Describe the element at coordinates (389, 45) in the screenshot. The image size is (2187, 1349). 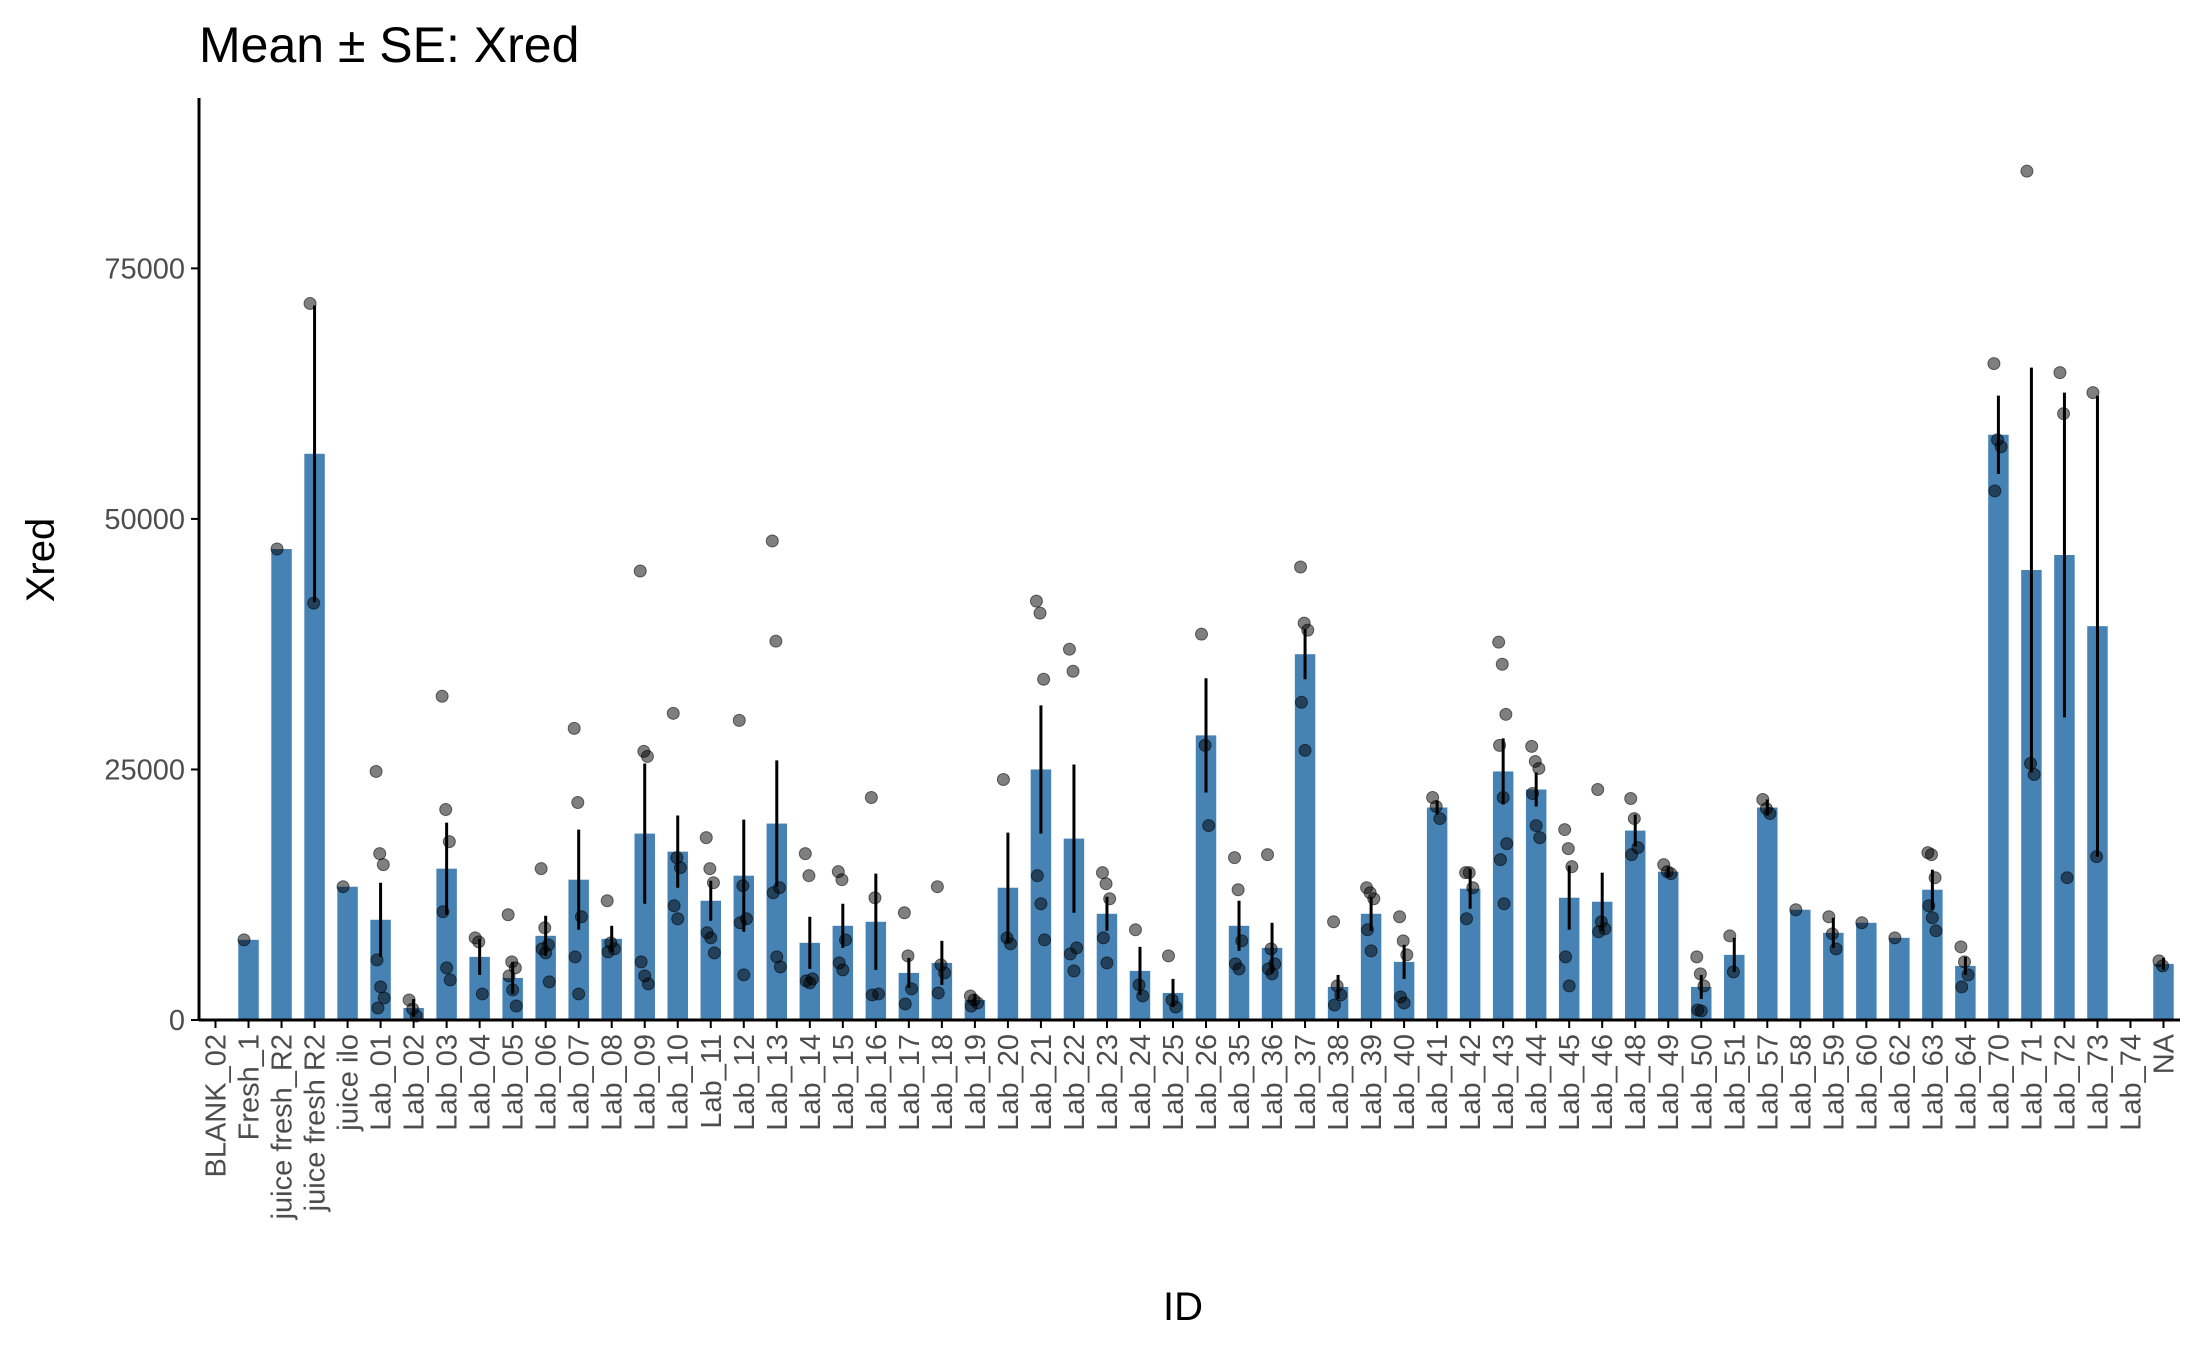
I see `chart-title: Mean ± SE: Xred` at that location.